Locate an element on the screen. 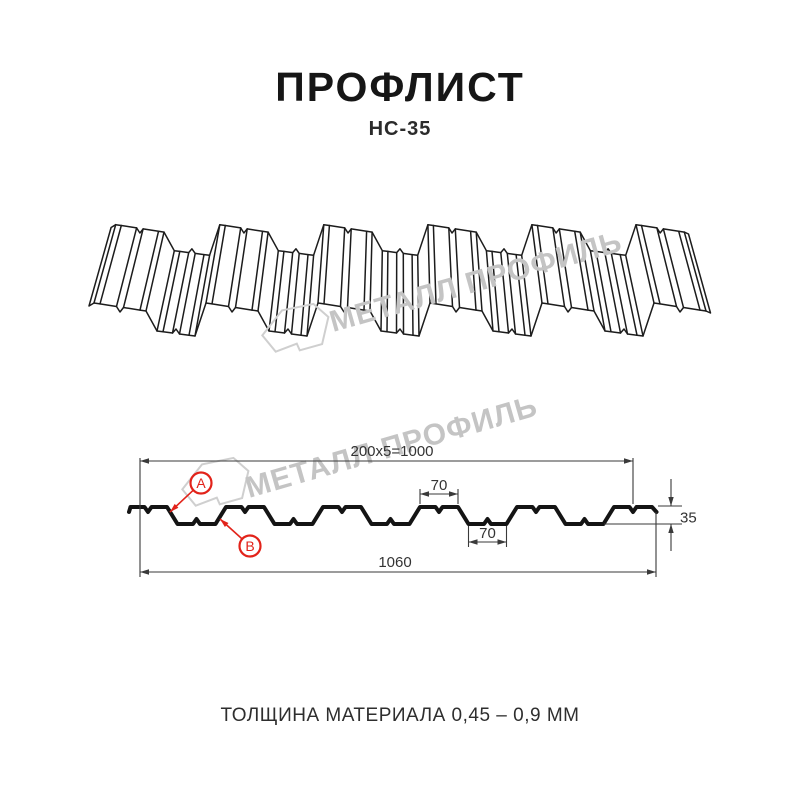 The width and height of the screenshot is (800, 800). sheet-3d-drawing is located at coordinates (400, 280).